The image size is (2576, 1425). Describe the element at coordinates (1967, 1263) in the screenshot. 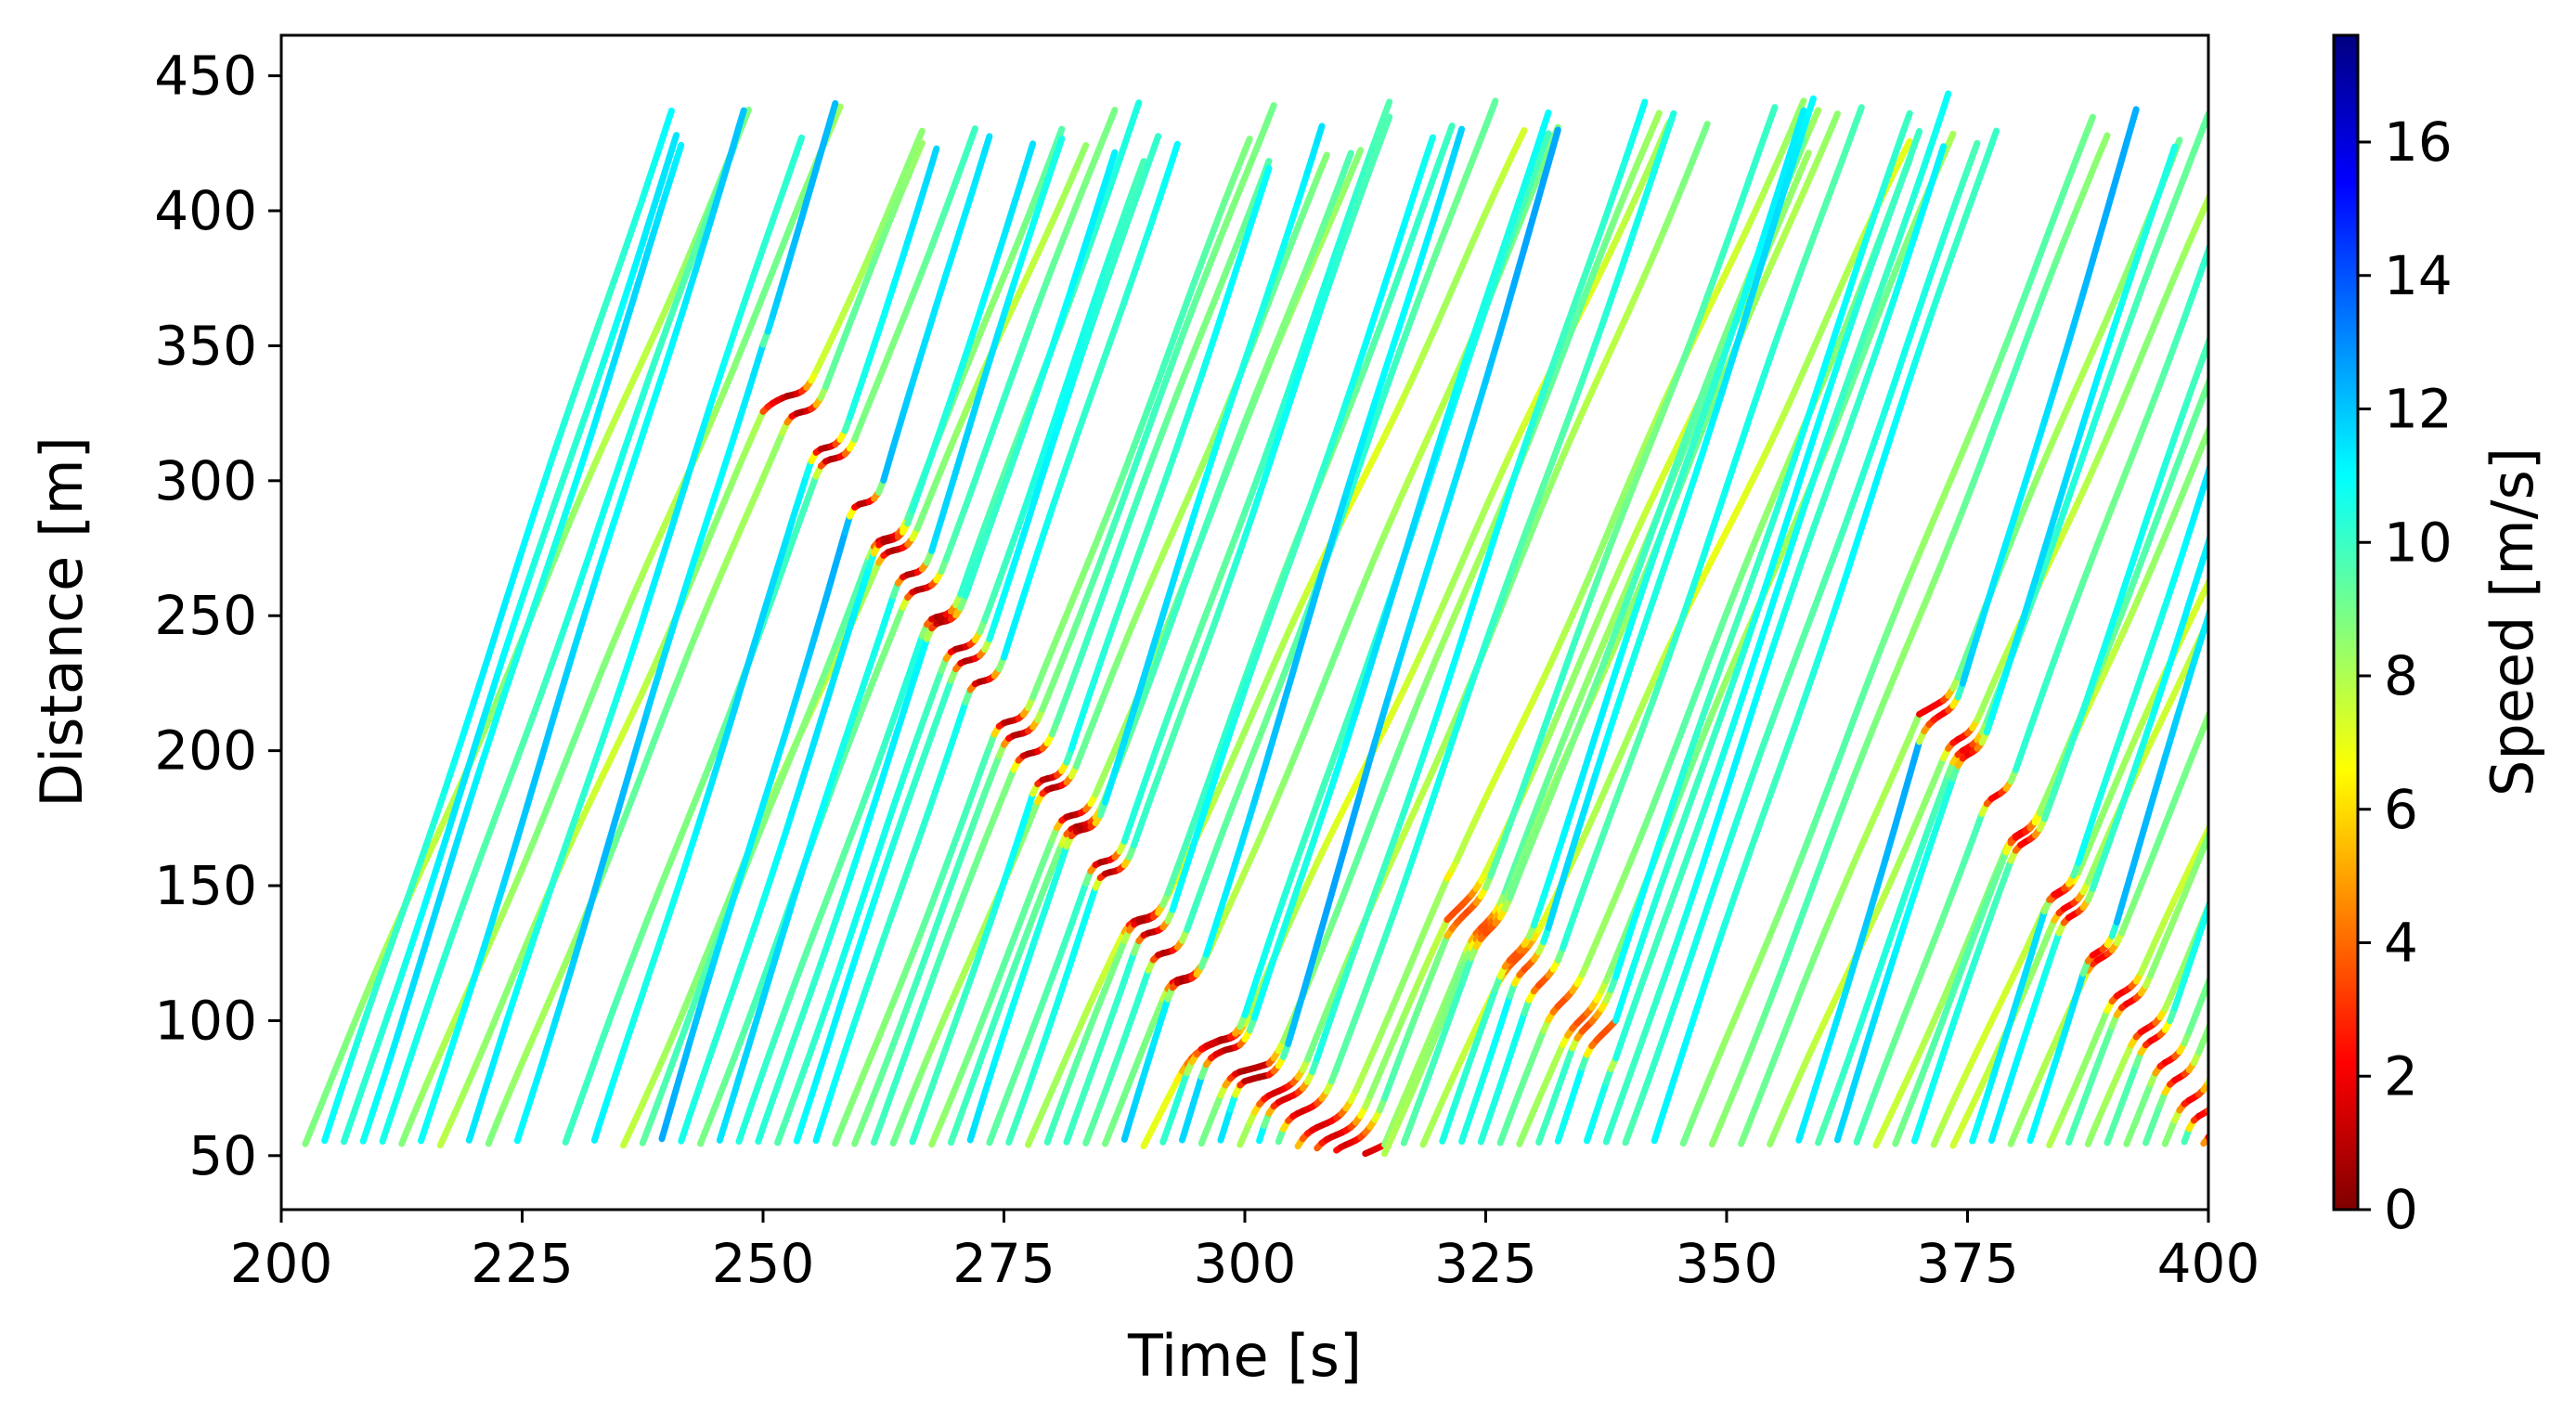

I see `x-tick-label: 375` at that location.